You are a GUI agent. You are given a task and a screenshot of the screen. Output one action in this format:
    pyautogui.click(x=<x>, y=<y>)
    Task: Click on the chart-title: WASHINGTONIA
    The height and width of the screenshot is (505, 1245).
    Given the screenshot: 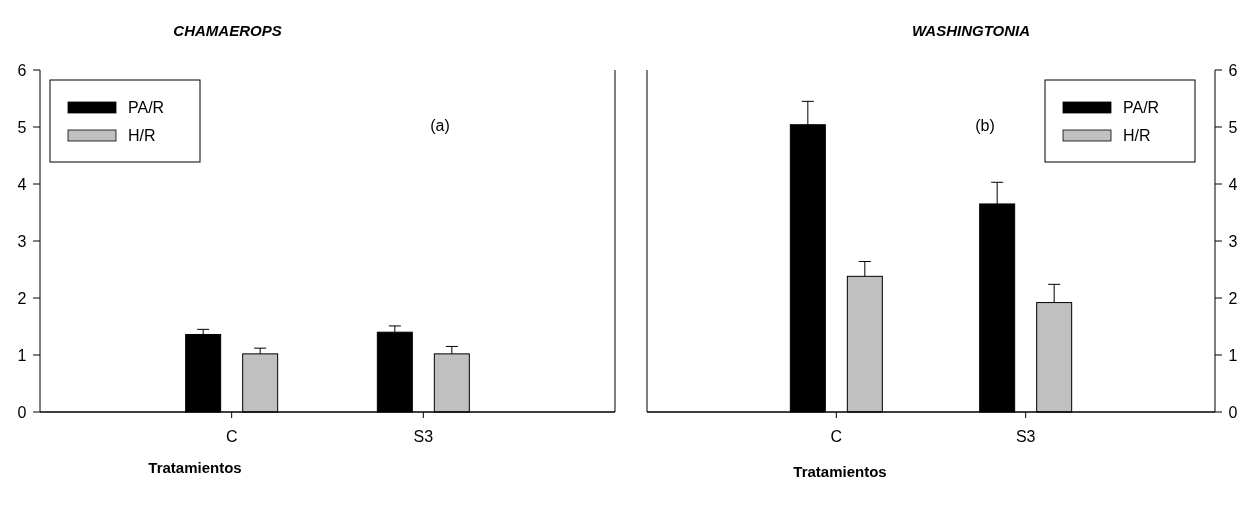 What is the action you would take?
    pyautogui.click(x=971, y=30)
    